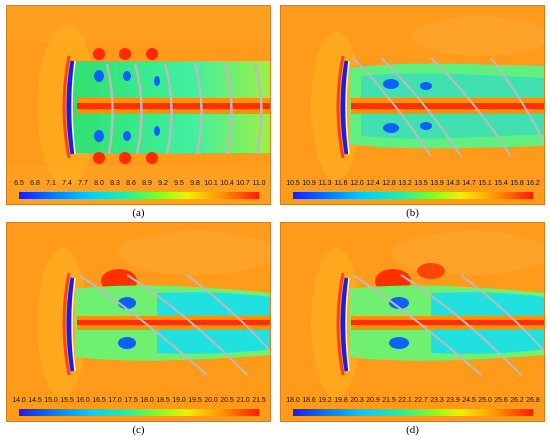  What do you see at coordinates (51, 400) in the screenshot?
I see `tick-label: 15.0` at bounding box center [51, 400].